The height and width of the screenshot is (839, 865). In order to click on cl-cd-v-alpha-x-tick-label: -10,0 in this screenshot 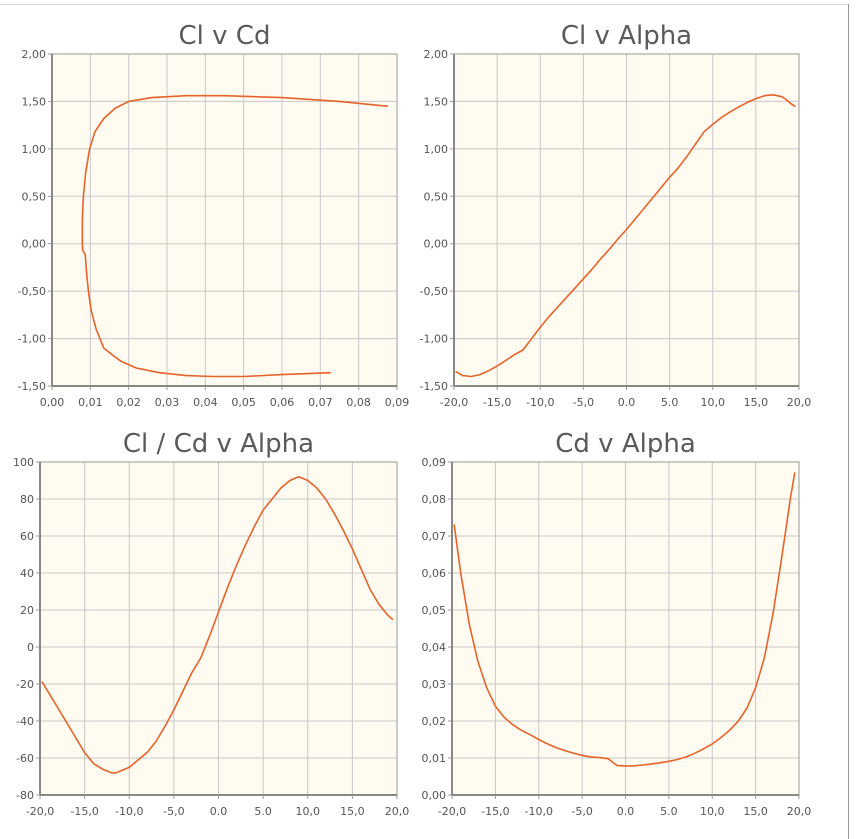, I will do `click(129, 811)`.